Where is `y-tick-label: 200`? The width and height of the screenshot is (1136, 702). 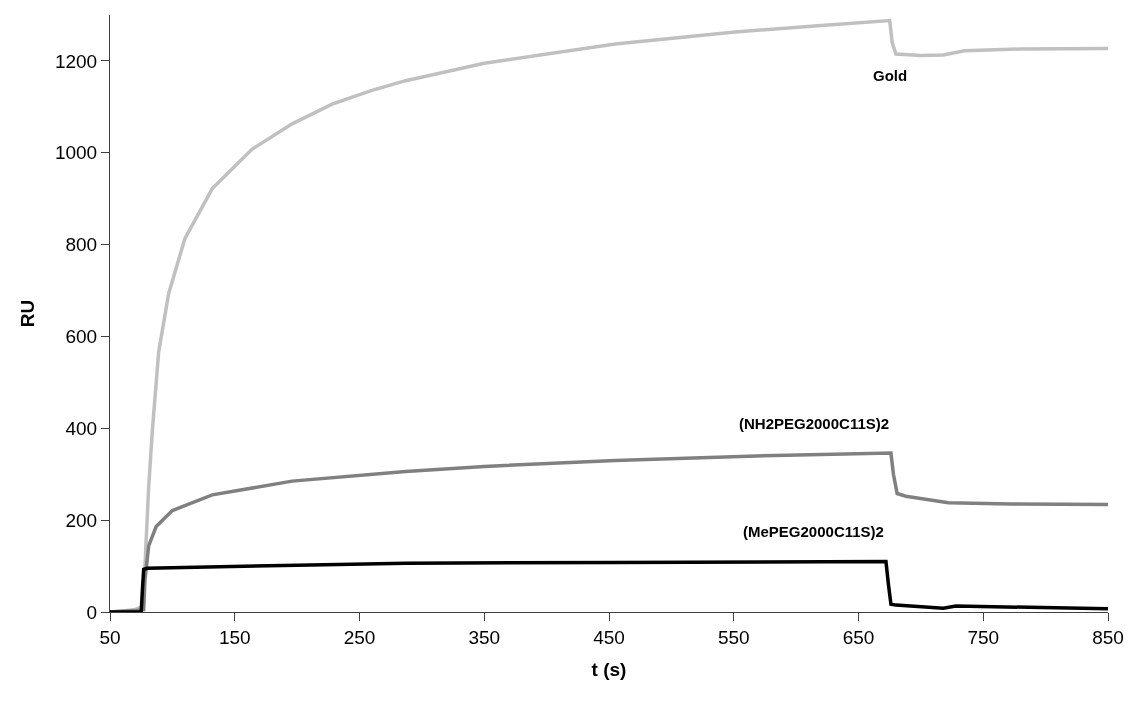
y-tick-label: 200 is located at coordinates (81, 520).